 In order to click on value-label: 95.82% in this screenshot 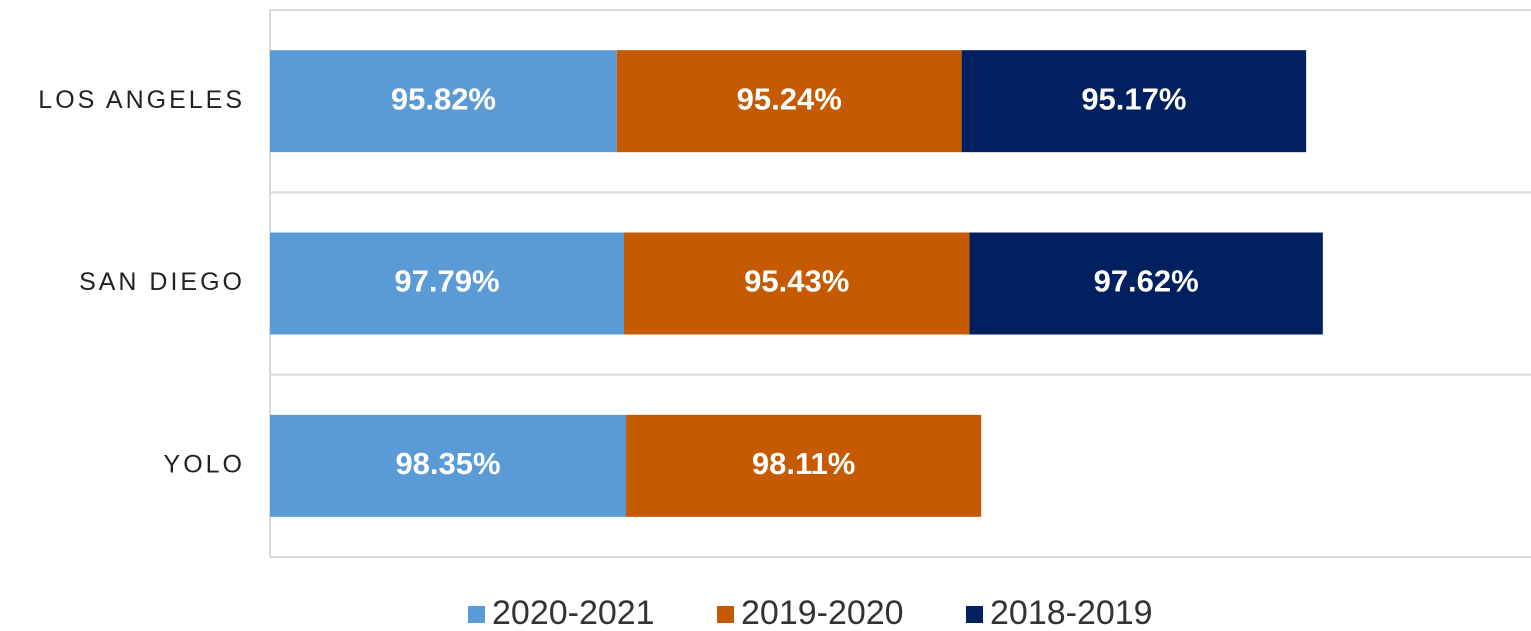, I will do `click(443, 98)`.